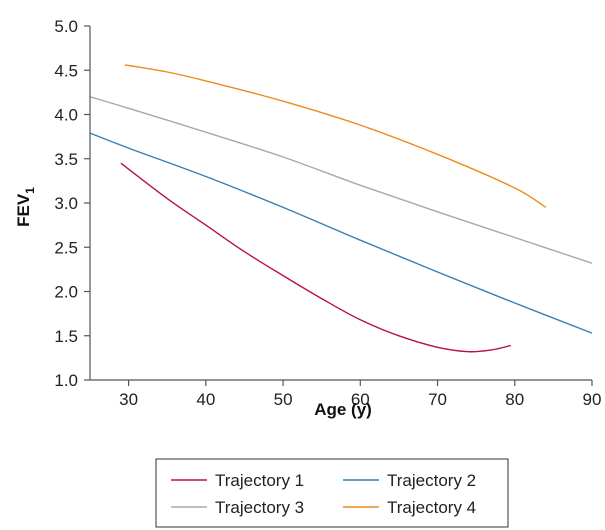  Describe the element at coordinates (30, 190) in the screenshot. I see `y-axis-title-subscript: 1` at that location.